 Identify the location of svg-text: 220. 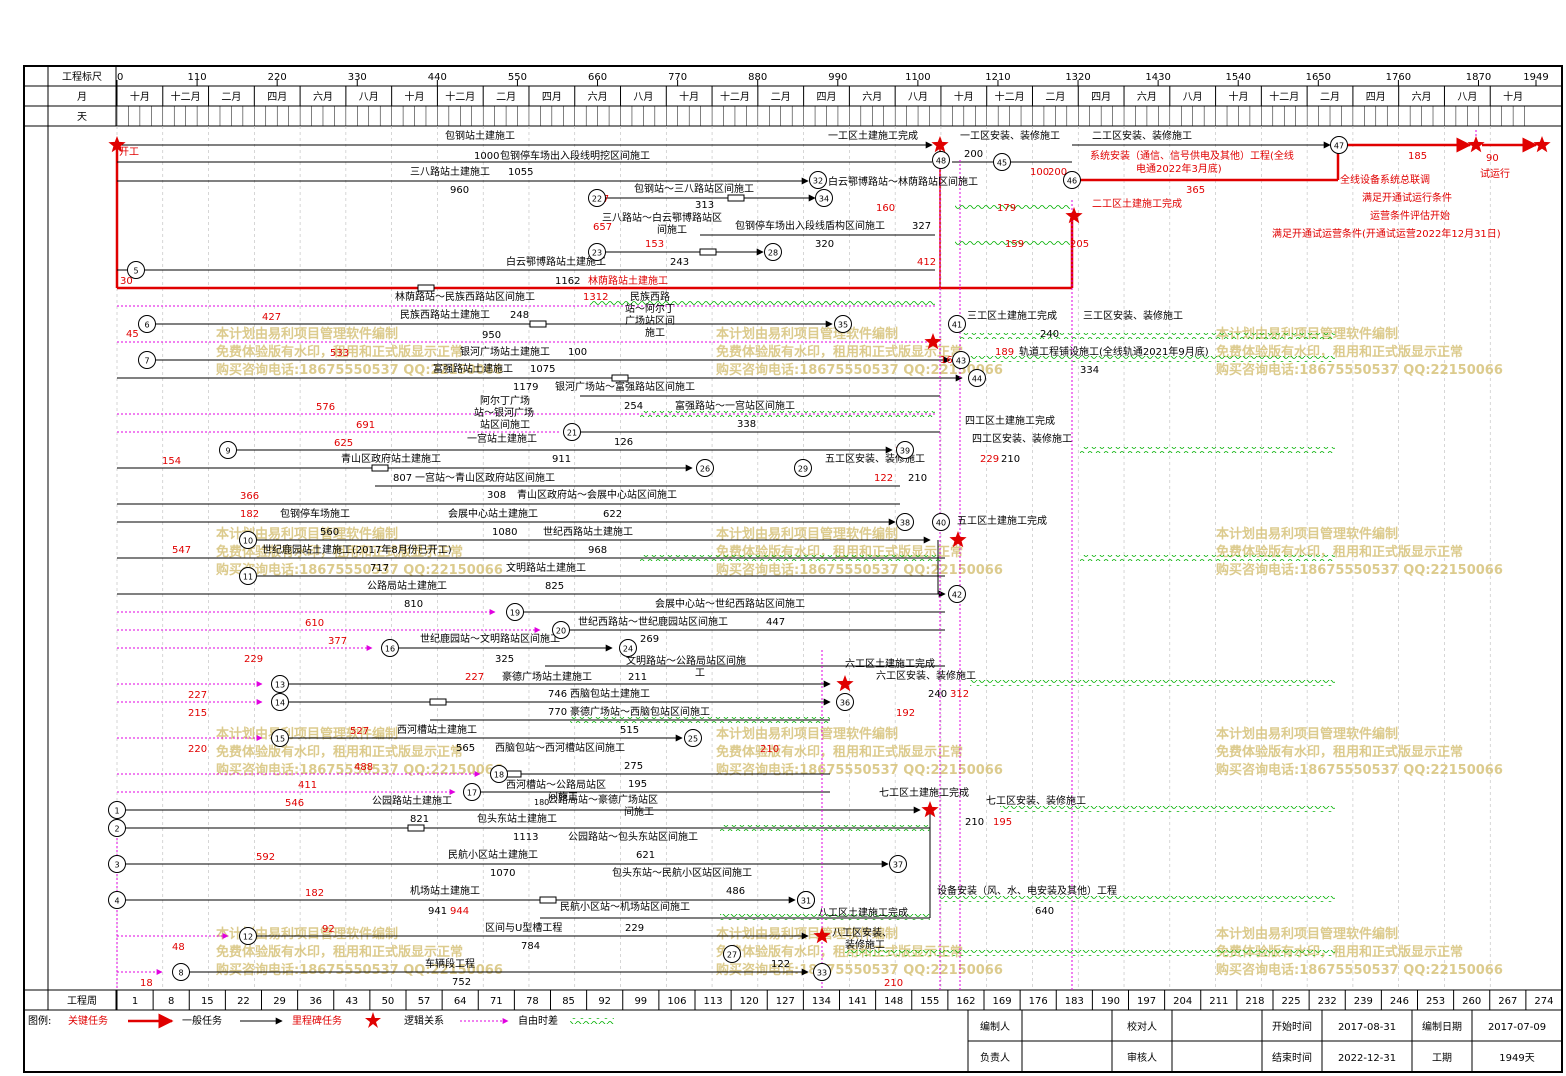
(277, 77).